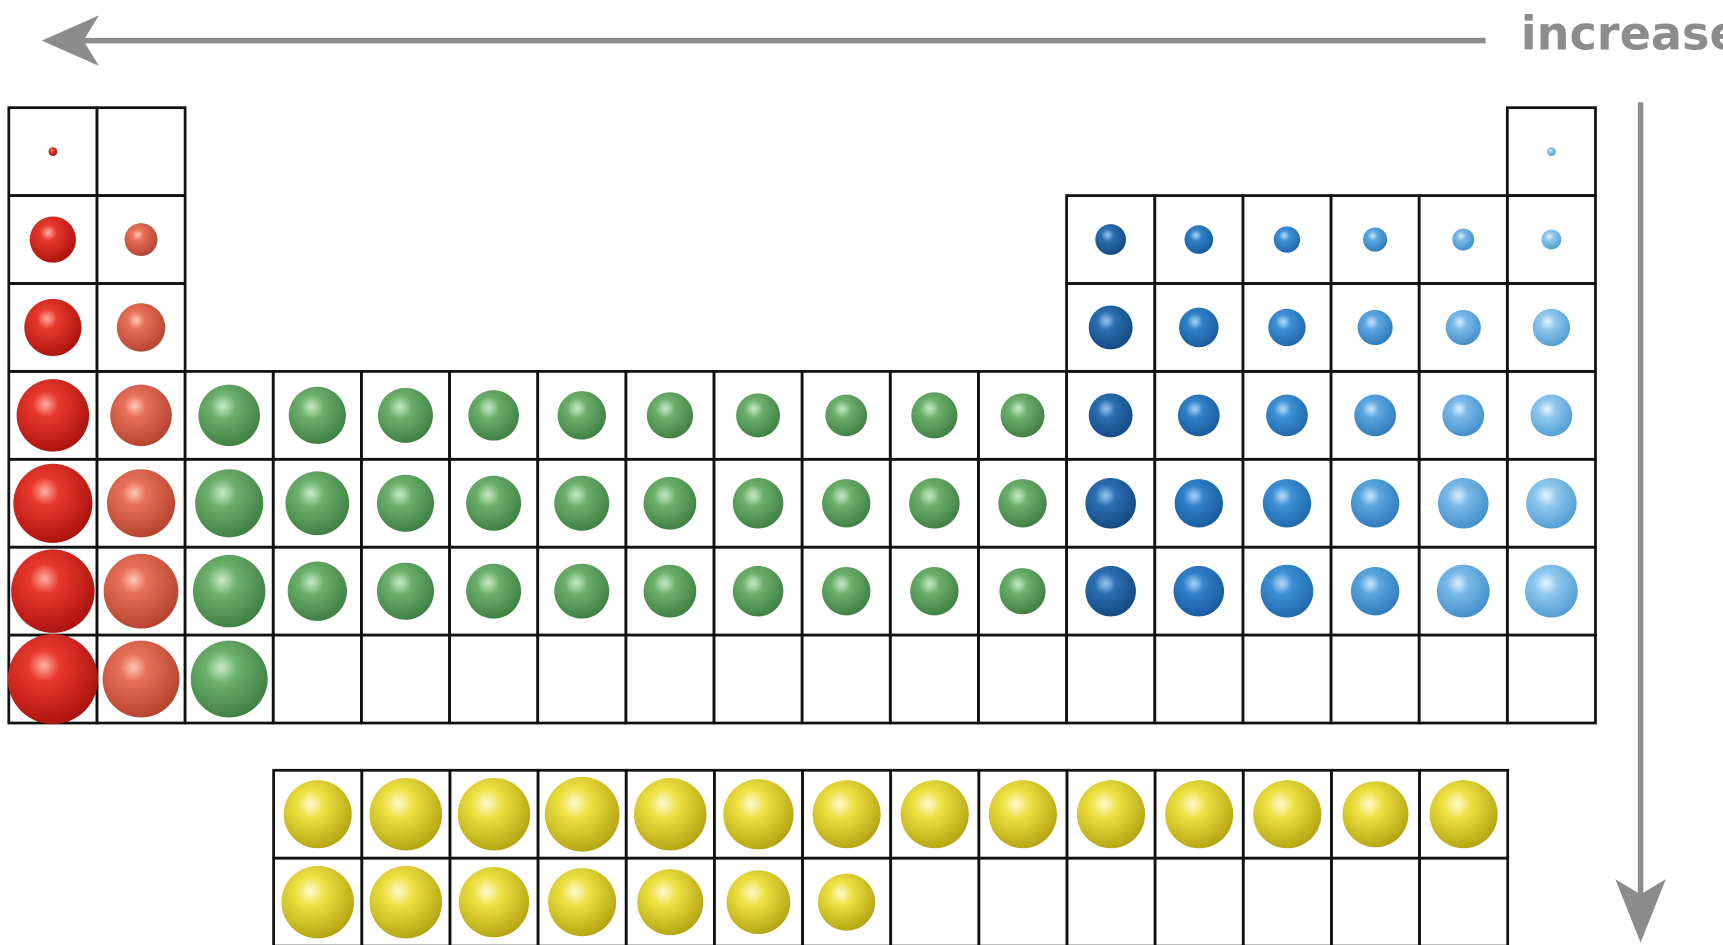 Image resolution: width=1723 pixels, height=945 pixels. What do you see at coordinates (1640, 522) in the screenshot?
I see `vertical-arrow` at bounding box center [1640, 522].